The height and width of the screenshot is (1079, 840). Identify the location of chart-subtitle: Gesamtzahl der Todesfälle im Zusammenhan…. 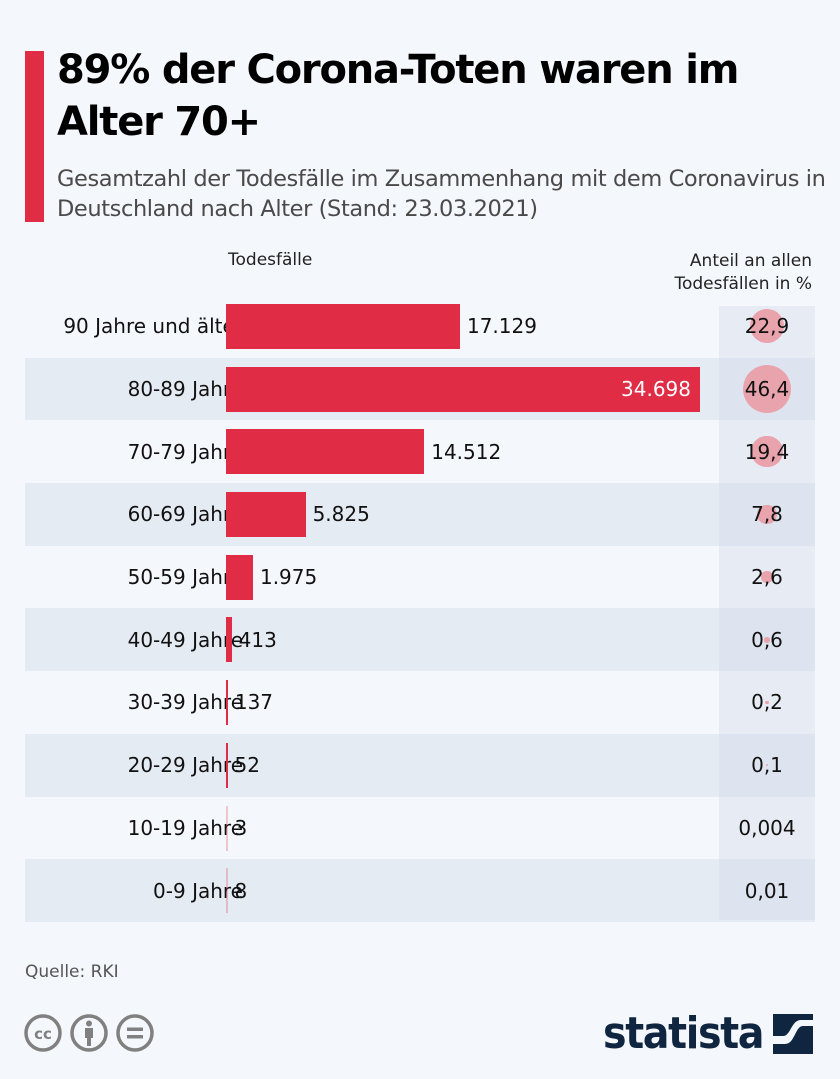
(441, 194).